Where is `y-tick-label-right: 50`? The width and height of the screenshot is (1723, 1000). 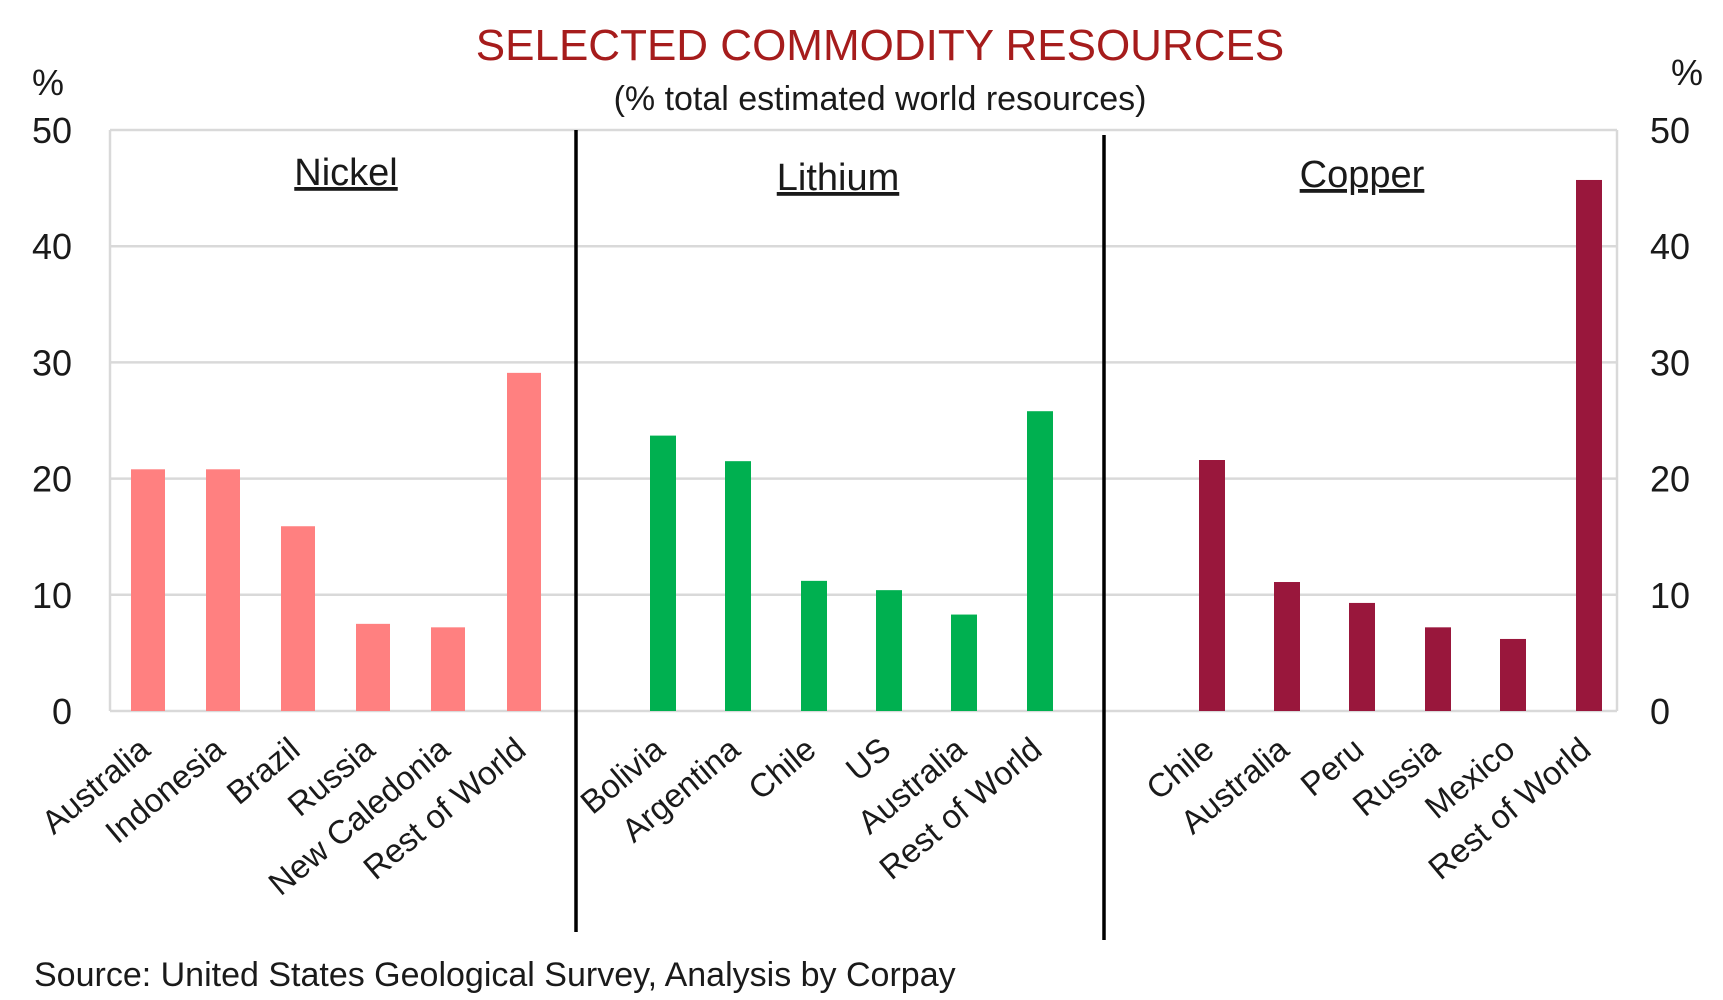
y-tick-label-right: 50 is located at coordinates (1670, 130).